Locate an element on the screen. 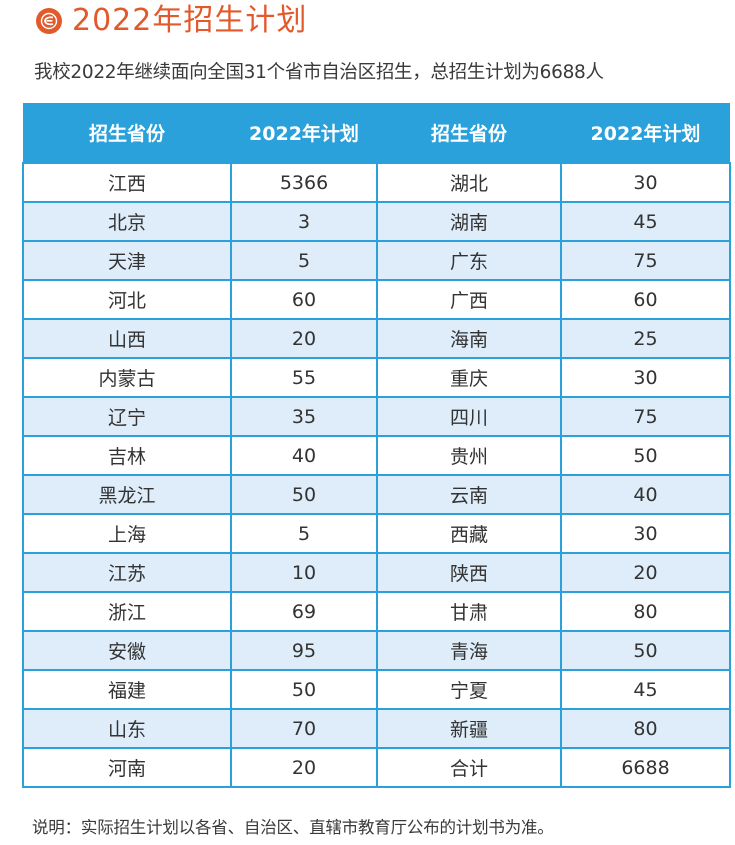 Image resolution: width=735 pixels, height=845 pixels. column-header-province-1: 招生省份 is located at coordinates (127, 133).